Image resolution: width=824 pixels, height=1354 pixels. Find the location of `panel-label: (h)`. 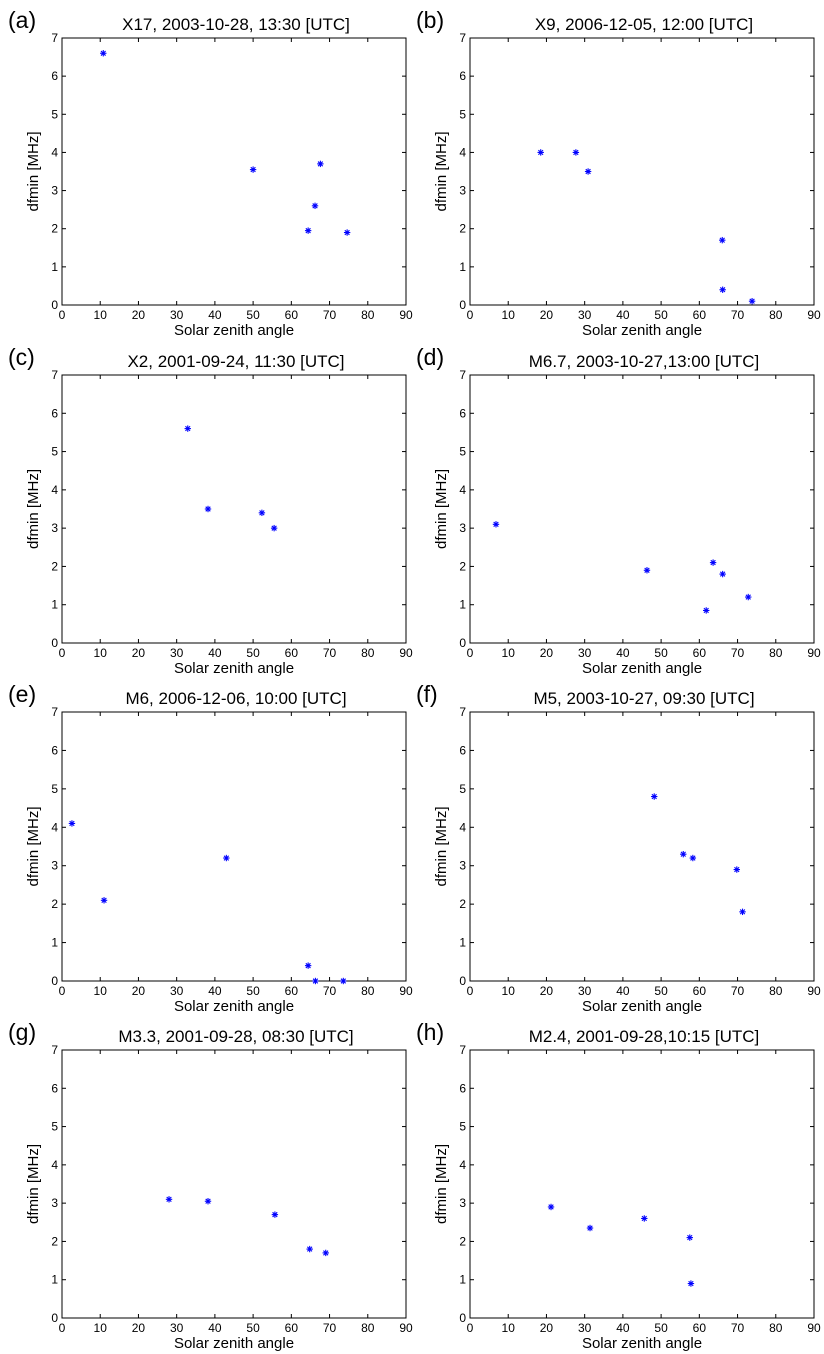

panel-label: (h) is located at coordinates (430, 1032).